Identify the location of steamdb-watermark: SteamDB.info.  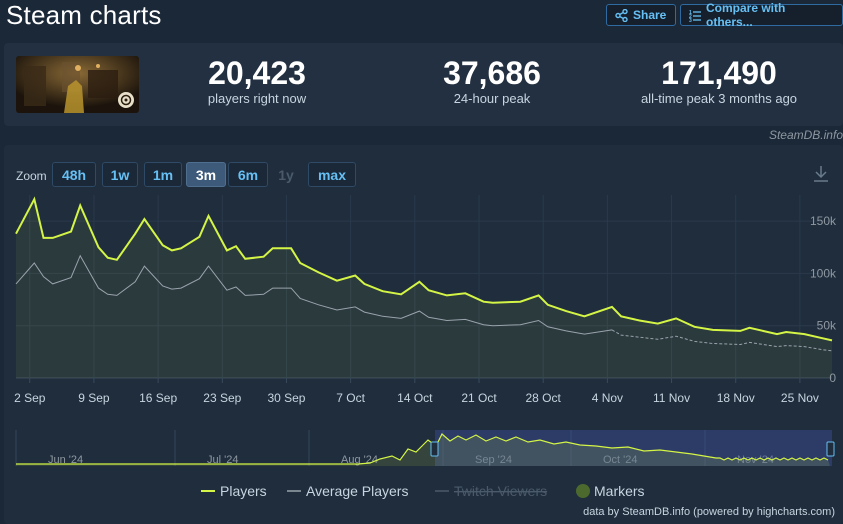
(805, 135).